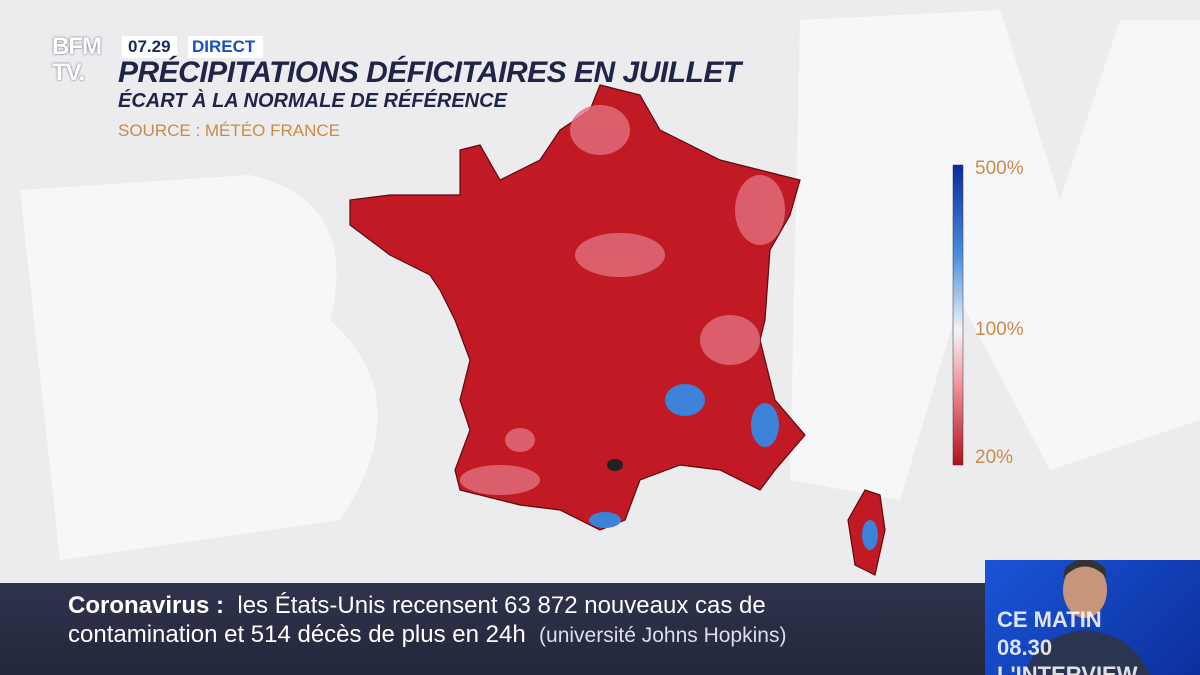  I want to click on program-inset: CE MATIN 08.30 L'INTERVIEW, so click(1092, 617).